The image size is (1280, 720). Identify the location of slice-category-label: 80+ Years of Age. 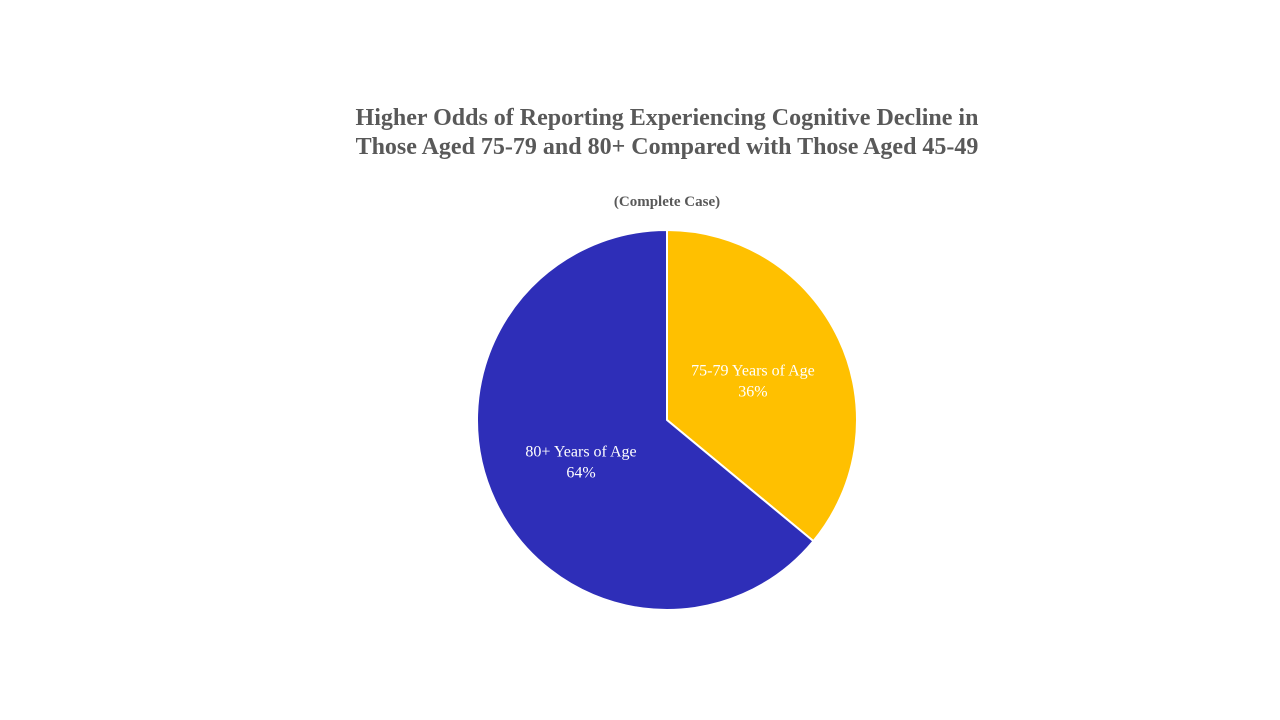
(580, 451).